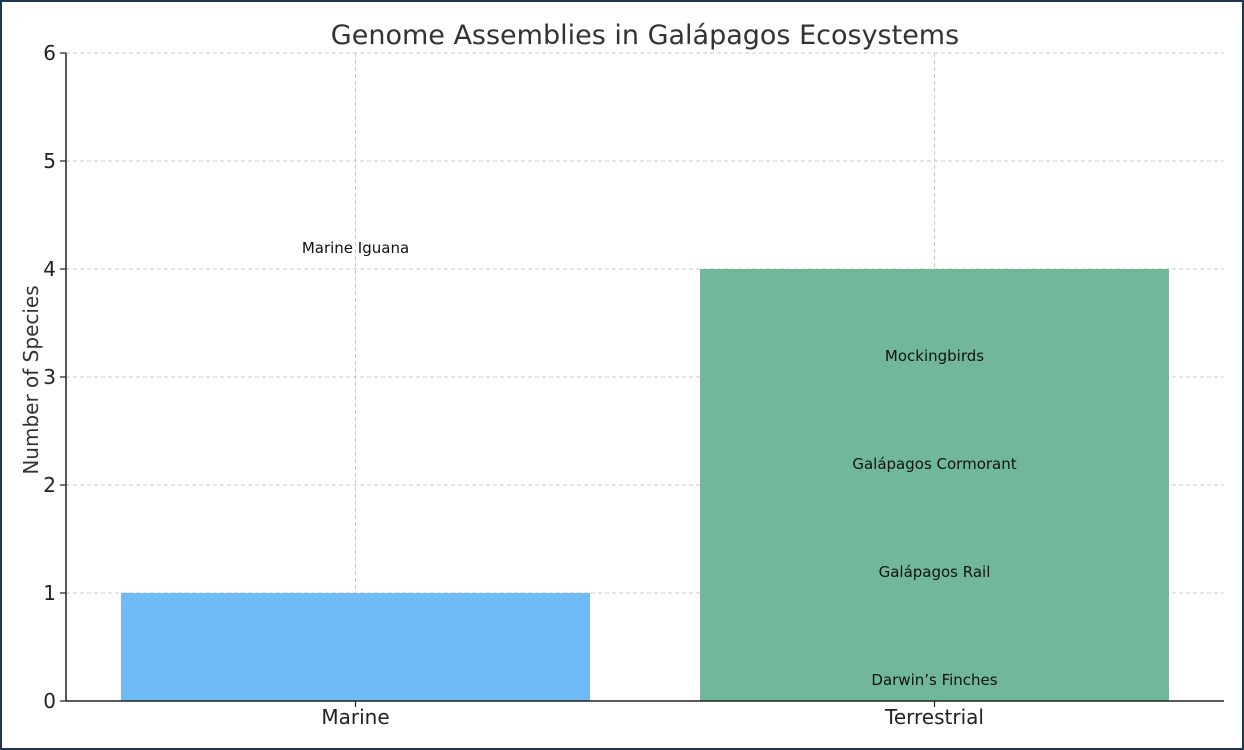 This screenshot has height=750, width=1244. What do you see at coordinates (934, 680) in the screenshot?
I see `species-annotation: Darwin’s Finches` at bounding box center [934, 680].